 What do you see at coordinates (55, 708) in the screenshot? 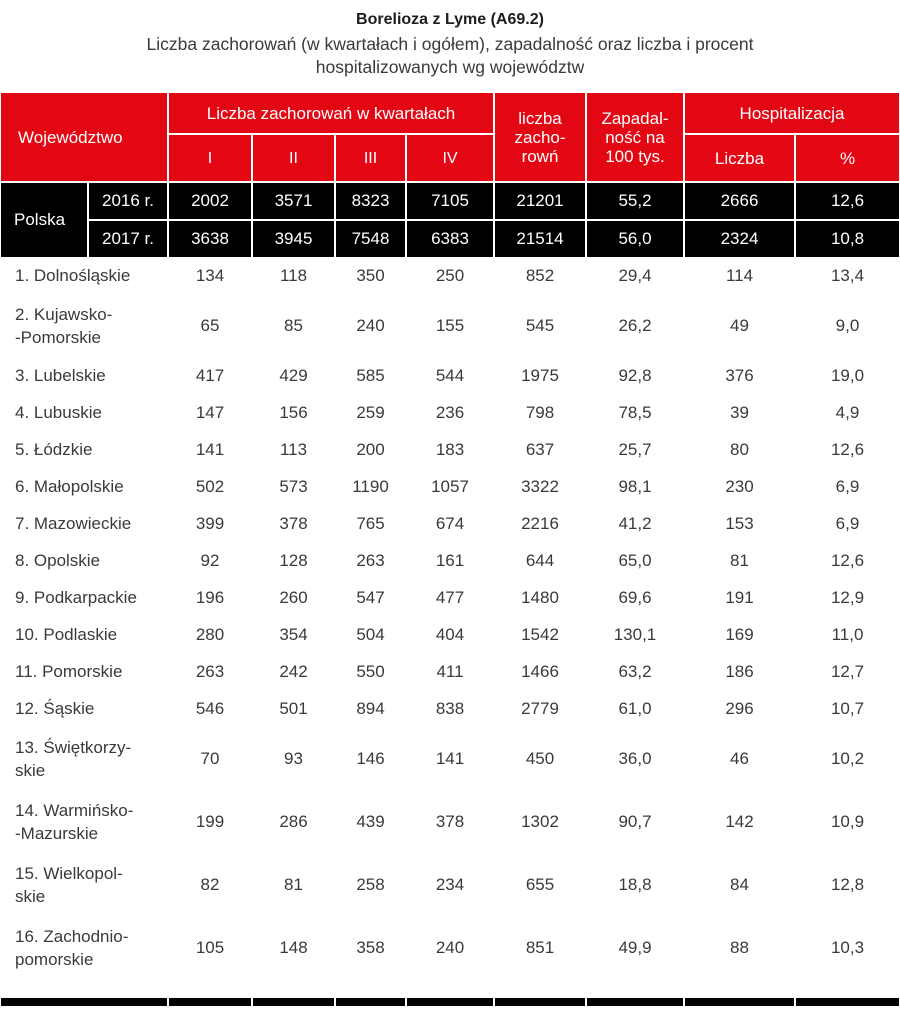
I see `row-name: 12. Śąskie` at bounding box center [55, 708].